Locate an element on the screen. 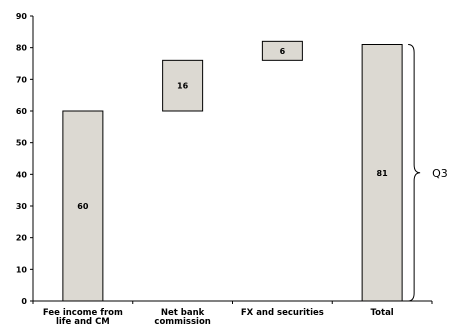 Image resolution: width=455 pixels, height=334 pixels. data-label: 6 is located at coordinates (283, 51).